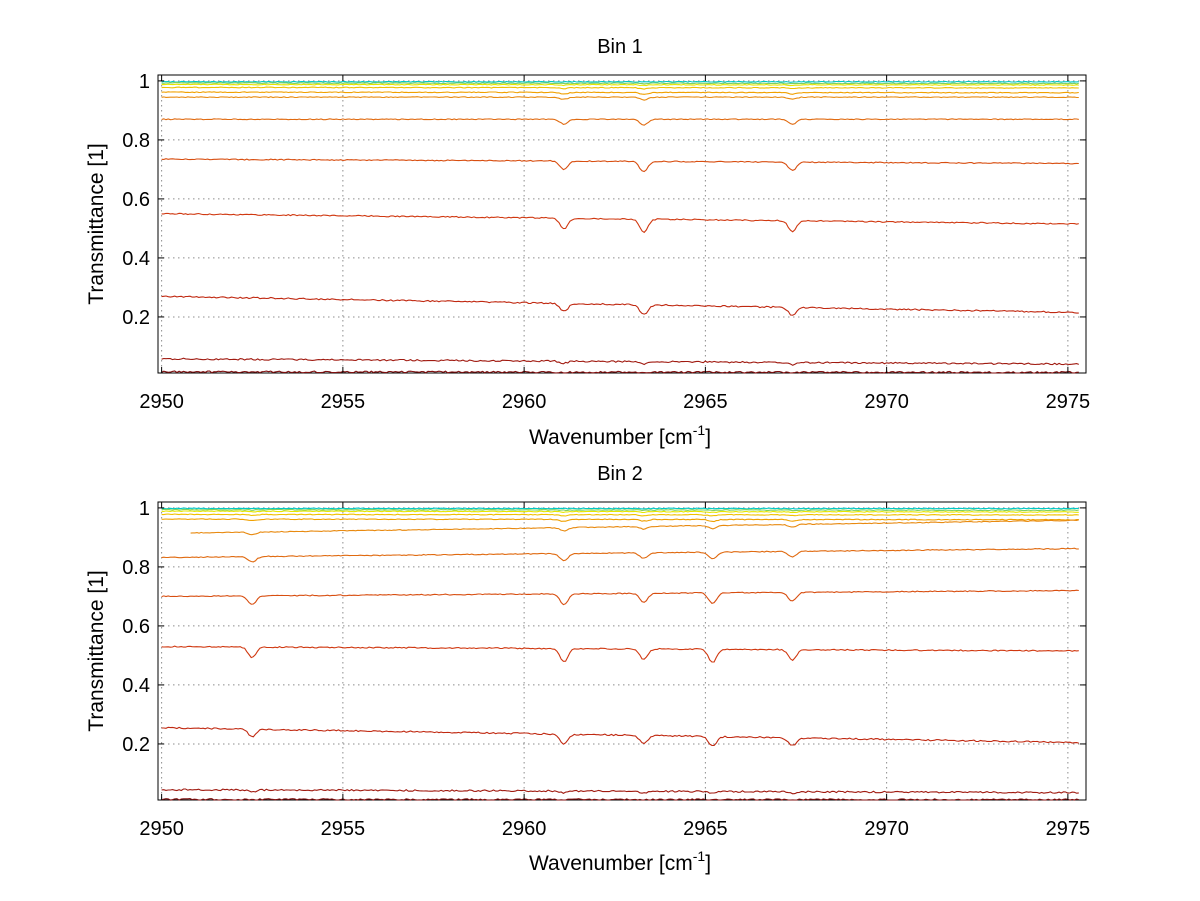 Image resolution: width=1200 pixels, height=901 pixels. Describe the element at coordinates (620, 474) in the screenshot. I see `panel-title: Bin 2` at that location.